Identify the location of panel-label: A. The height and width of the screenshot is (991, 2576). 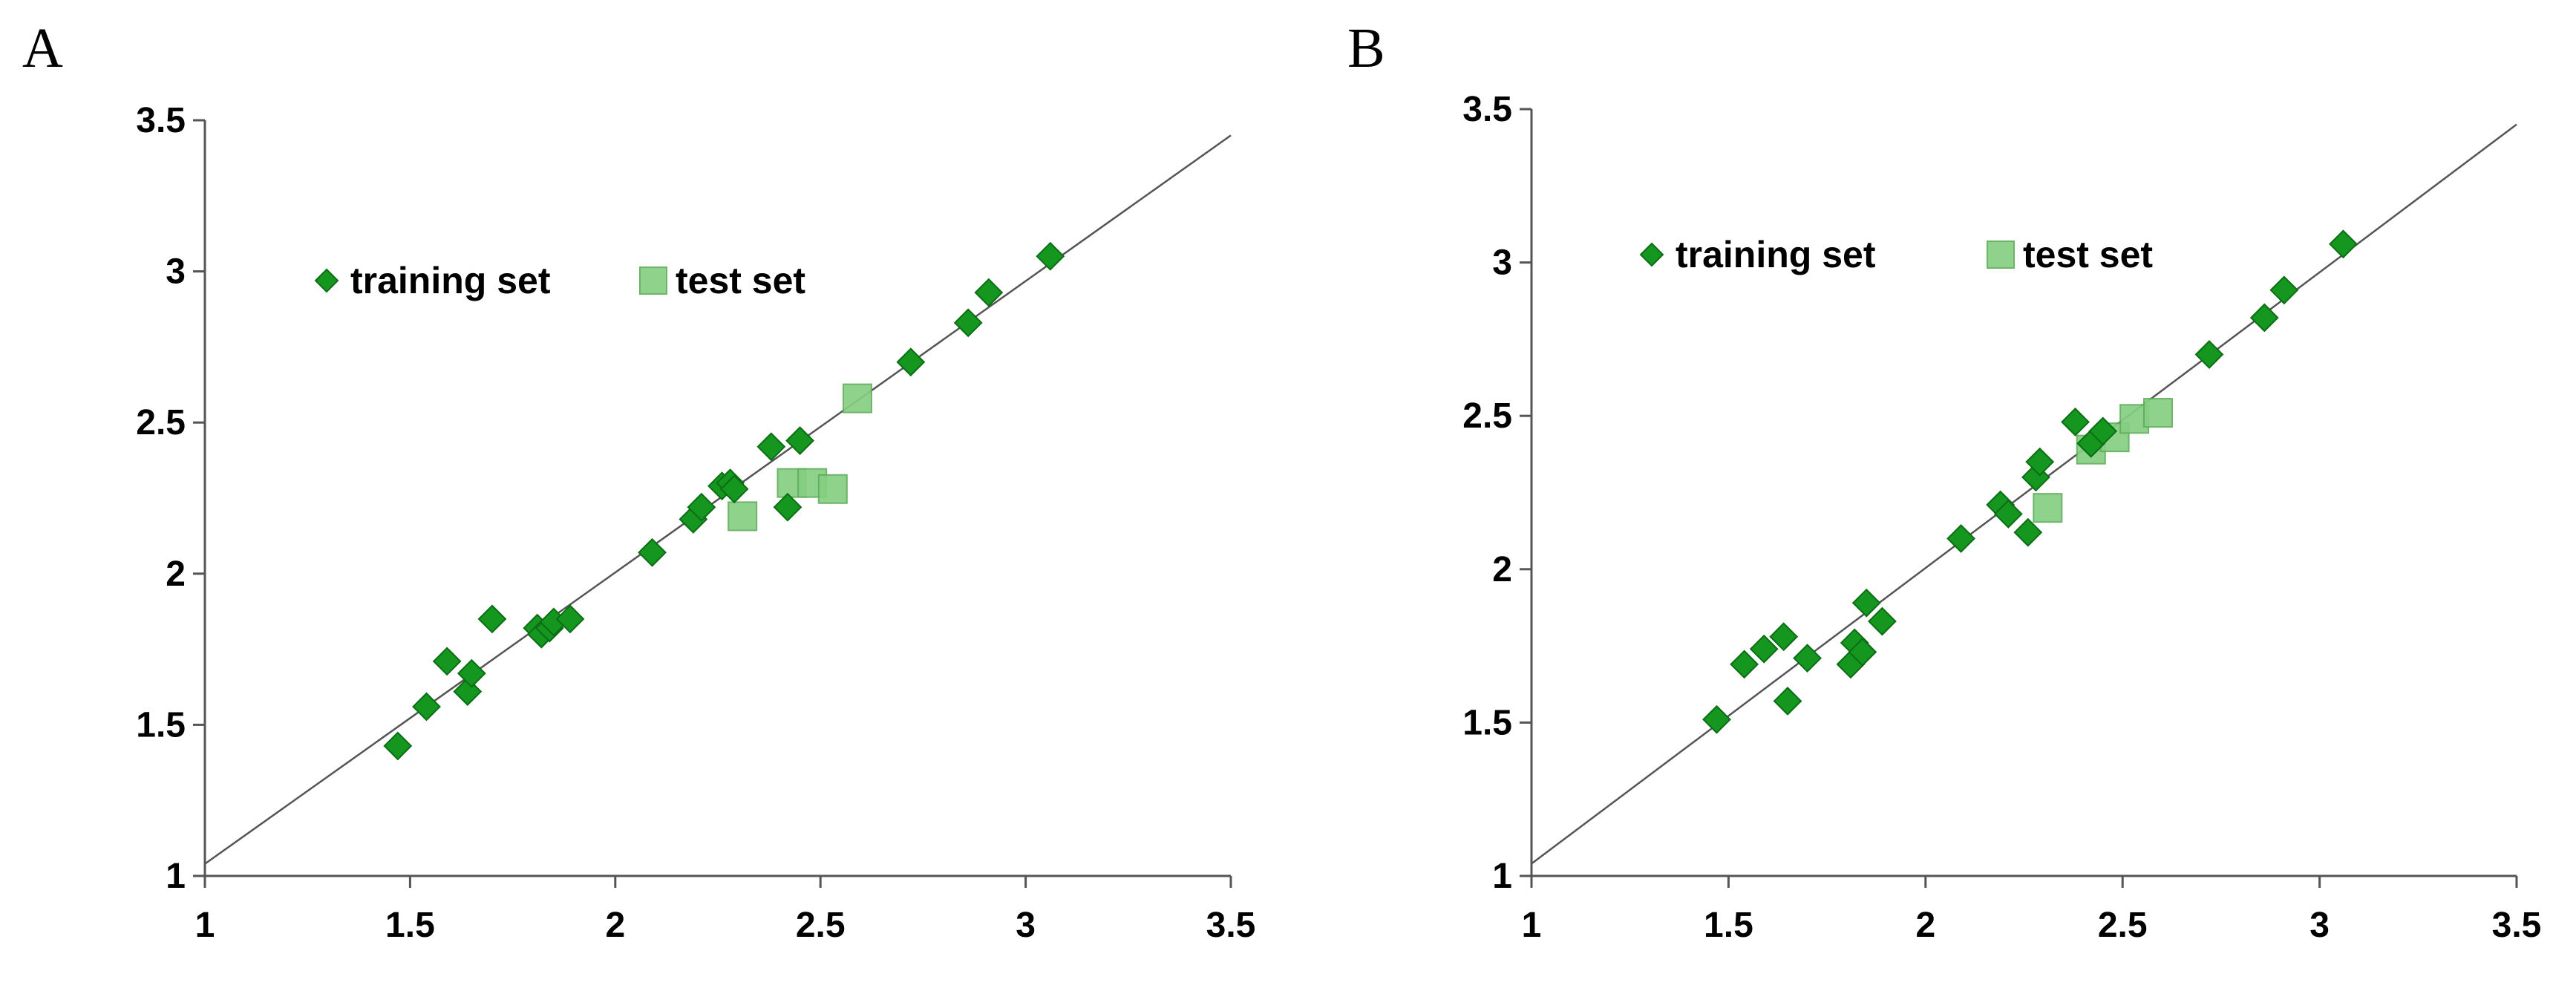
(43, 48).